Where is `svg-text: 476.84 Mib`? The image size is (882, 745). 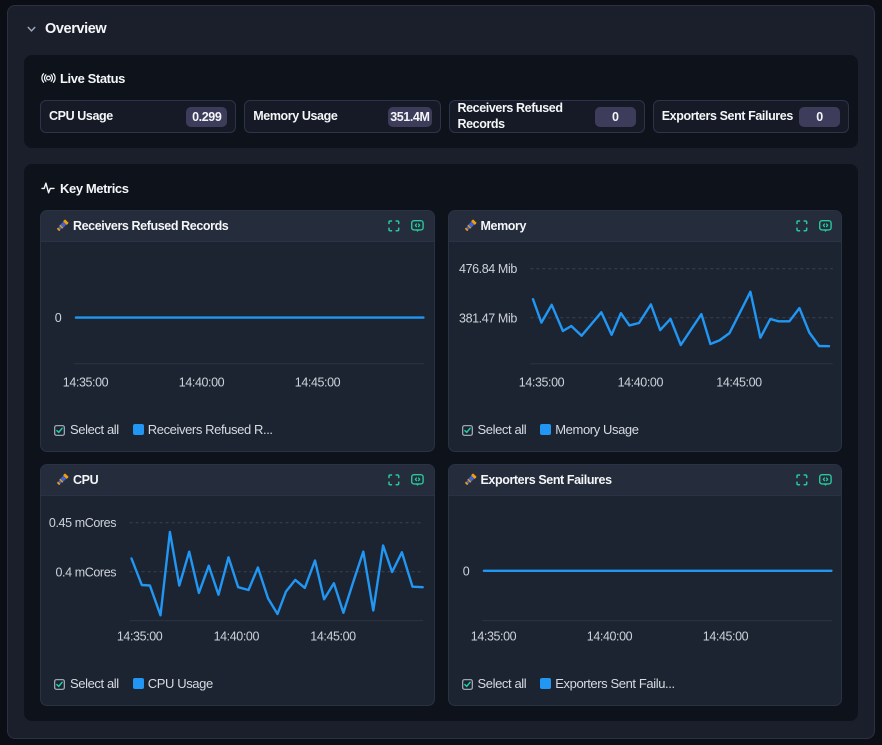 svg-text: 476.84 Mib is located at coordinates (488, 269).